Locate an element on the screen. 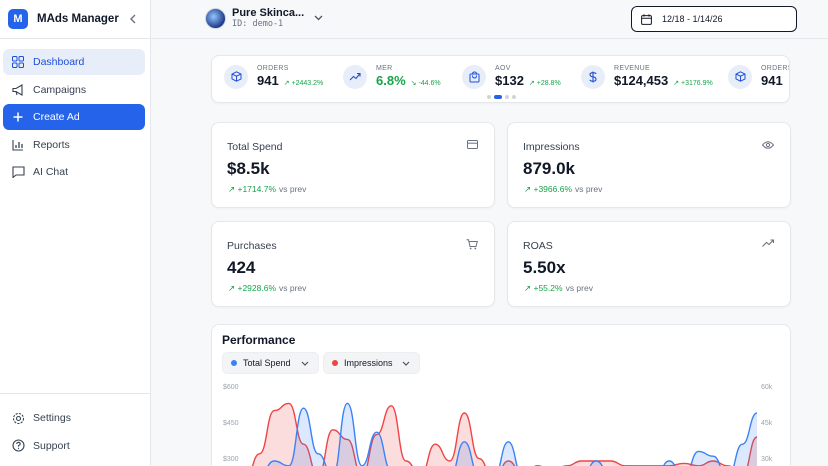  sidebar-bottom-nav: Settings Support is located at coordinates (74, 432).